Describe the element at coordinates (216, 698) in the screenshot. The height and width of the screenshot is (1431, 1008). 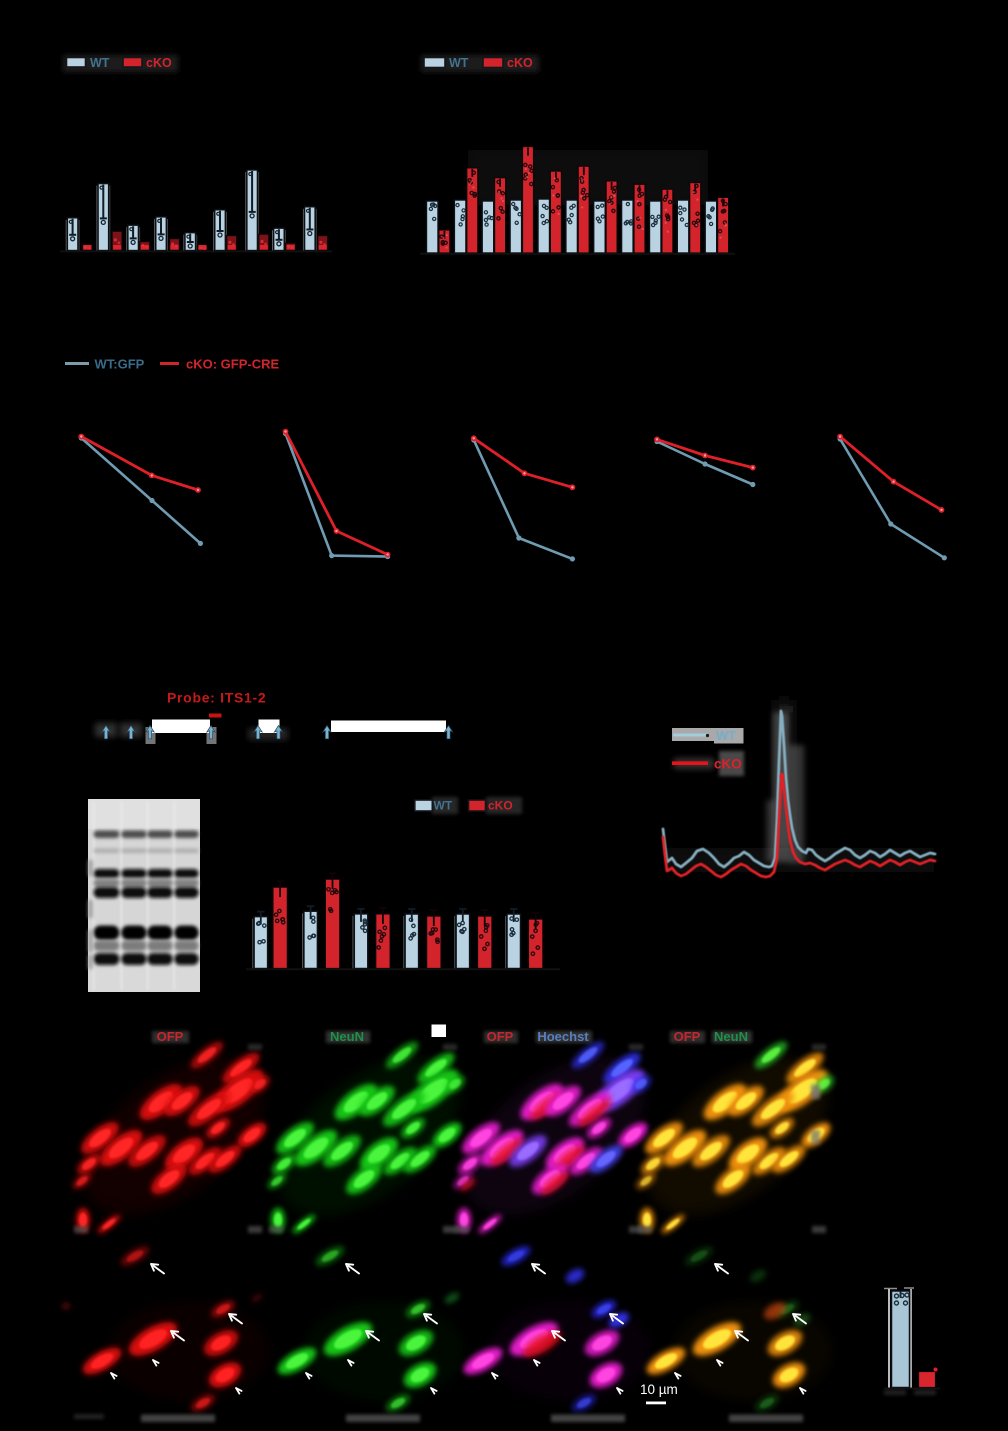
I see `svg-text: Probe: ITS1-2` at that location.